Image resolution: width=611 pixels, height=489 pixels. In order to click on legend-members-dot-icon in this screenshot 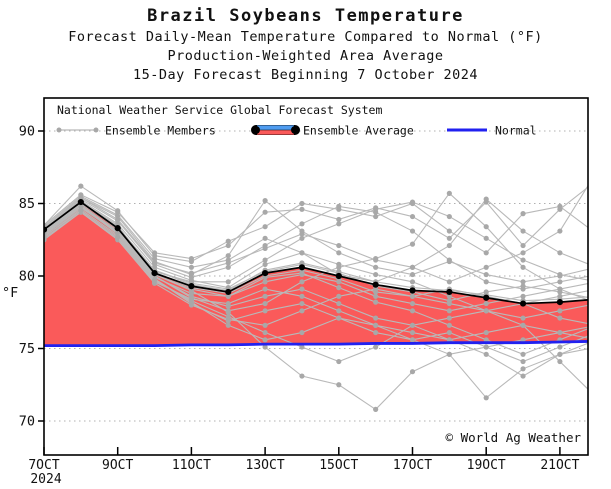, I will do `click(96, 130)`.